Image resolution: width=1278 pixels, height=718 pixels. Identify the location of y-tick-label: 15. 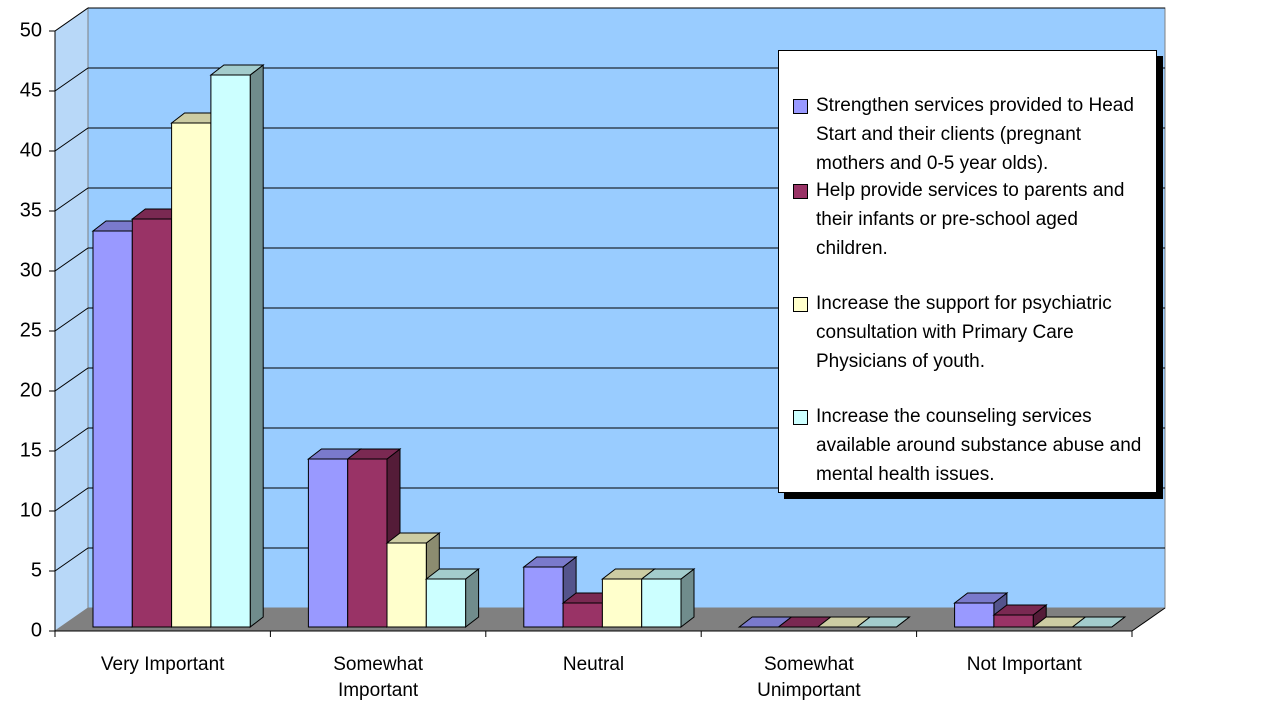
(31, 450).